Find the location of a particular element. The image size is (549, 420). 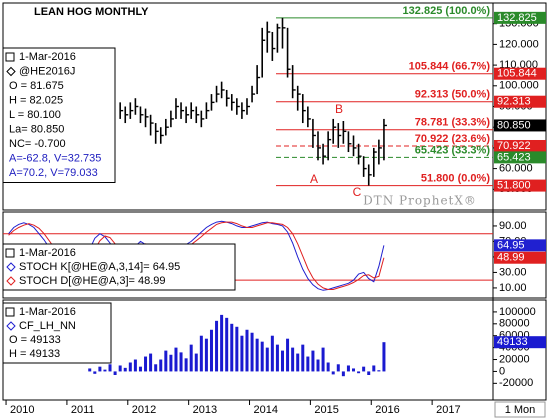

y-tick-label: 100.000 is located at coordinates (519, 86).